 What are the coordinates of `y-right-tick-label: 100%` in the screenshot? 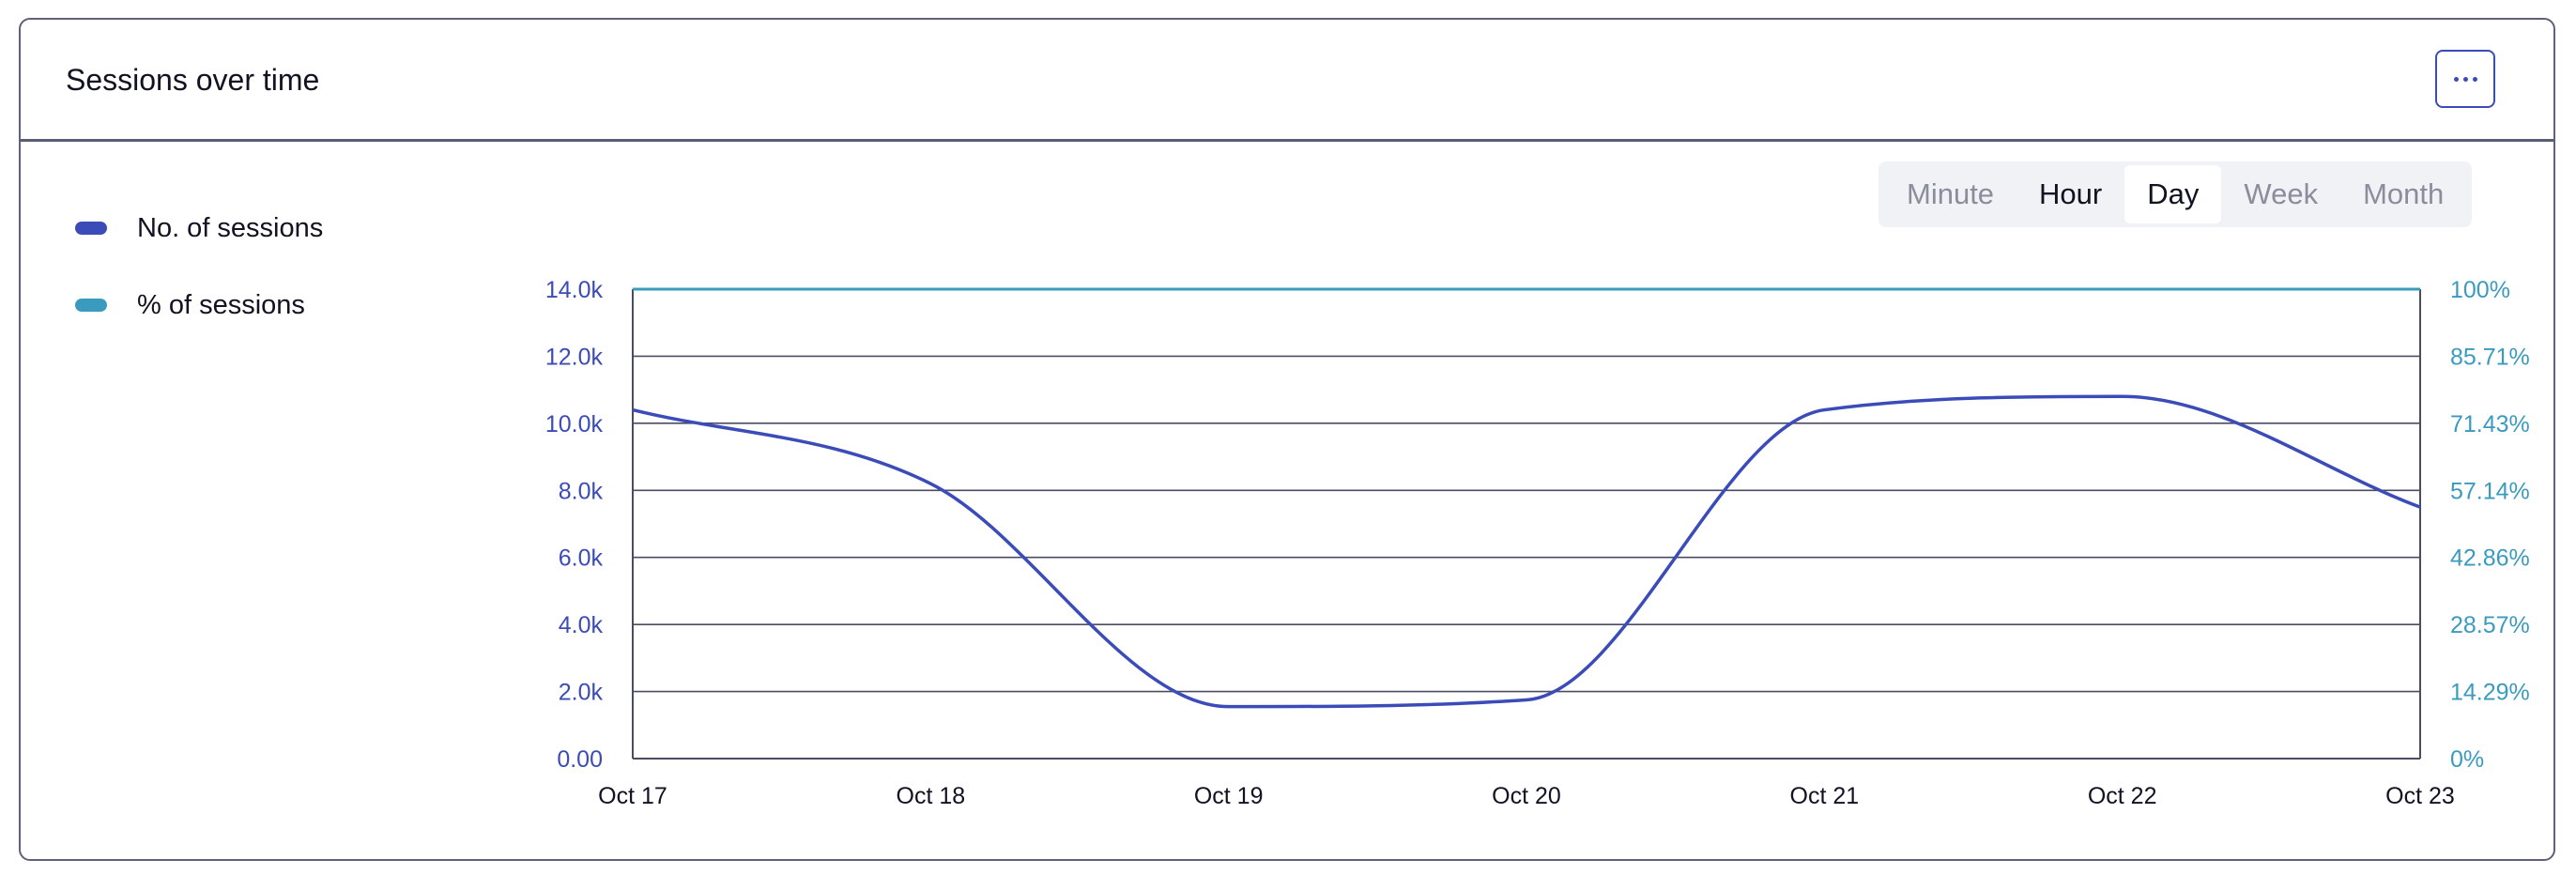 It's located at (2480, 290).